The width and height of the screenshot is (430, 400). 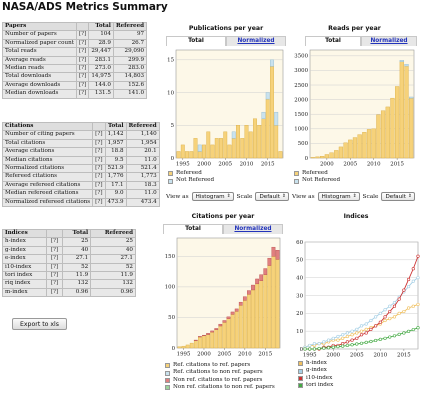 I want to click on table-row: Median refereed citations [?] 9.0 11.0, so click(x=80, y=194).